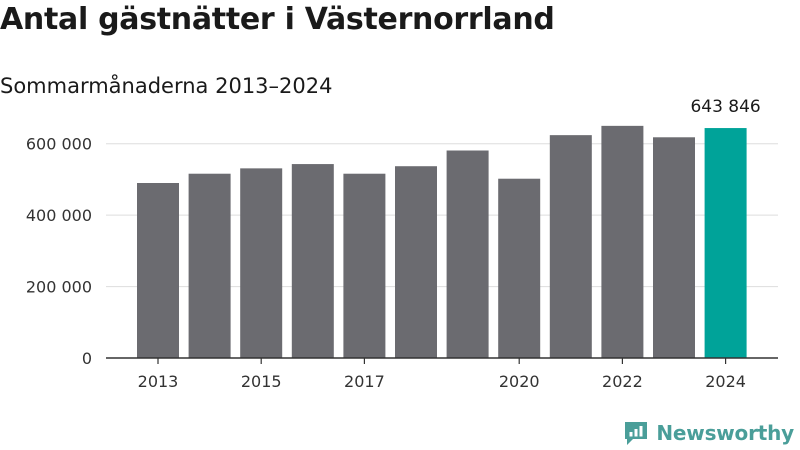 This screenshot has width=800, height=450. What do you see at coordinates (364, 265) in the screenshot?
I see `bar-2017` at bounding box center [364, 265].